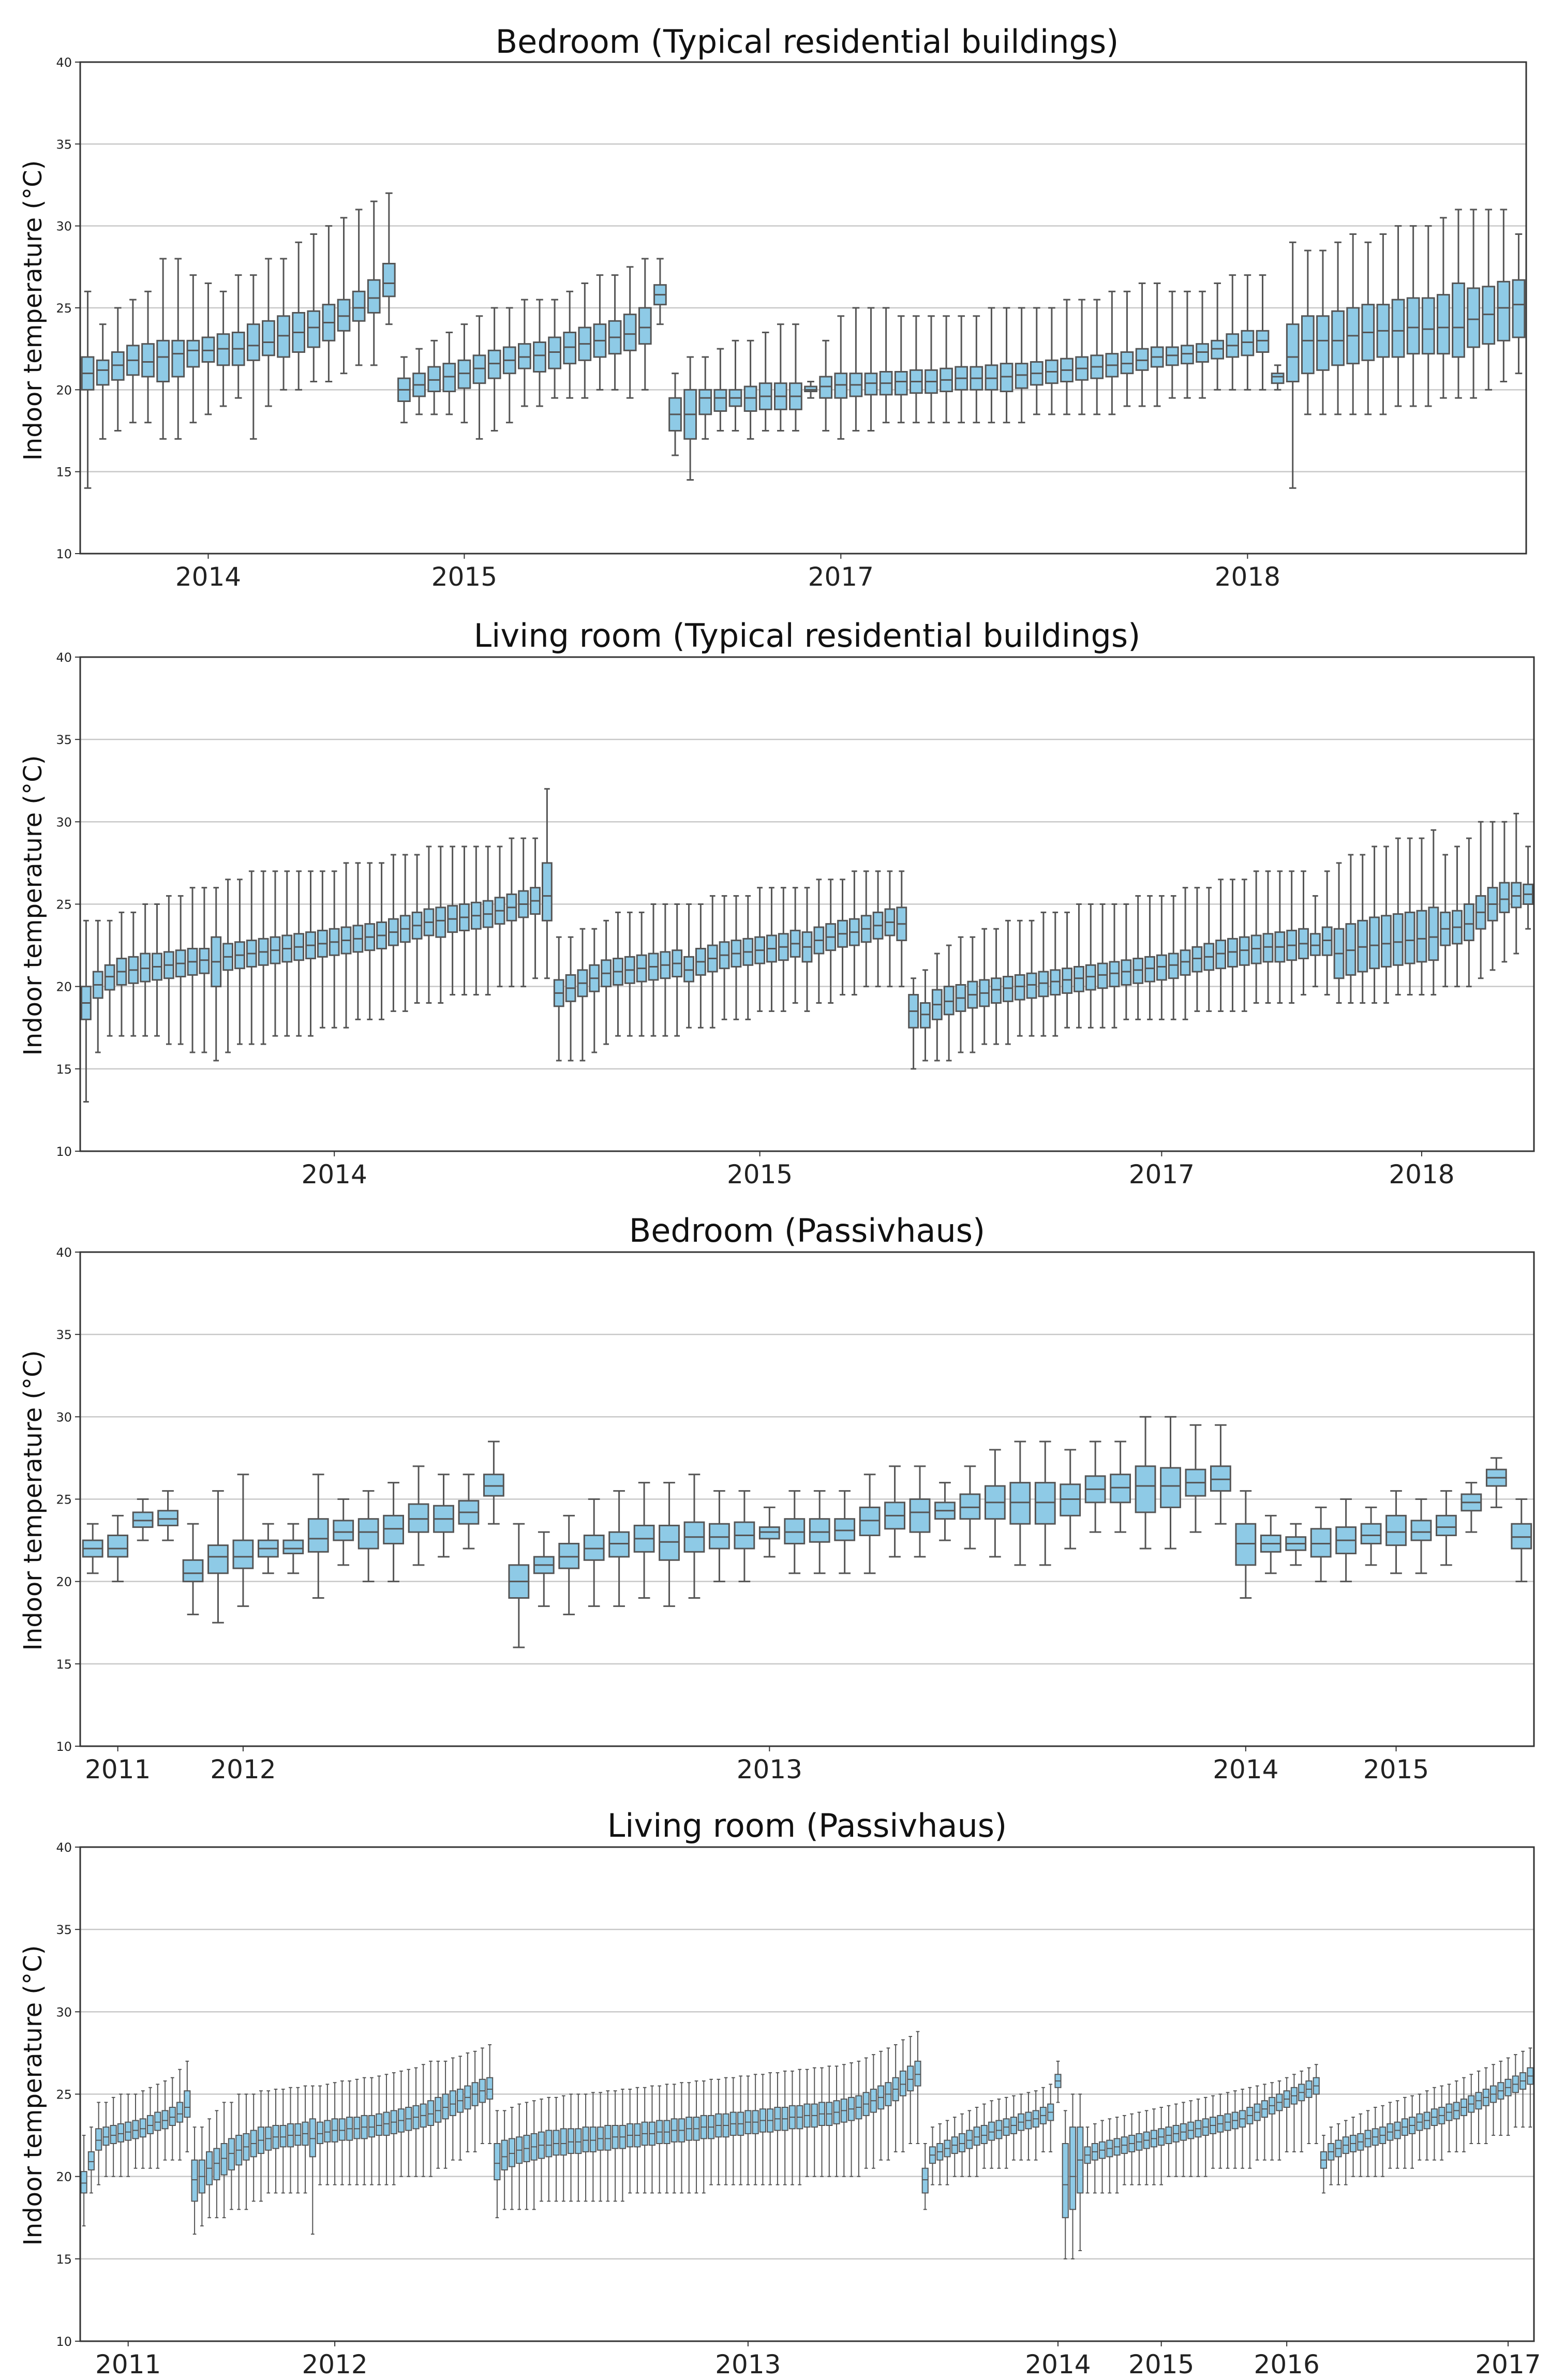 The height and width of the screenshot is (2380, 1565). Describe the element at coordinates (64, 472) in the screenshot. I see `y-tick-label: 15` at that location.